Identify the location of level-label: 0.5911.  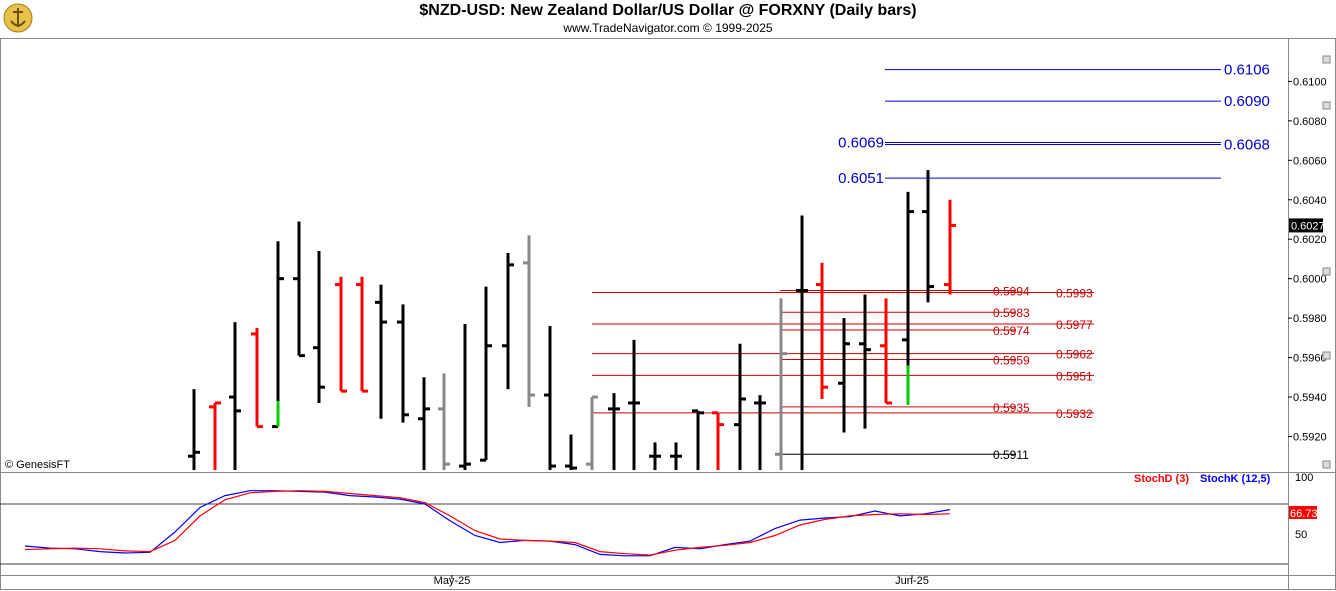
(1011, 455).